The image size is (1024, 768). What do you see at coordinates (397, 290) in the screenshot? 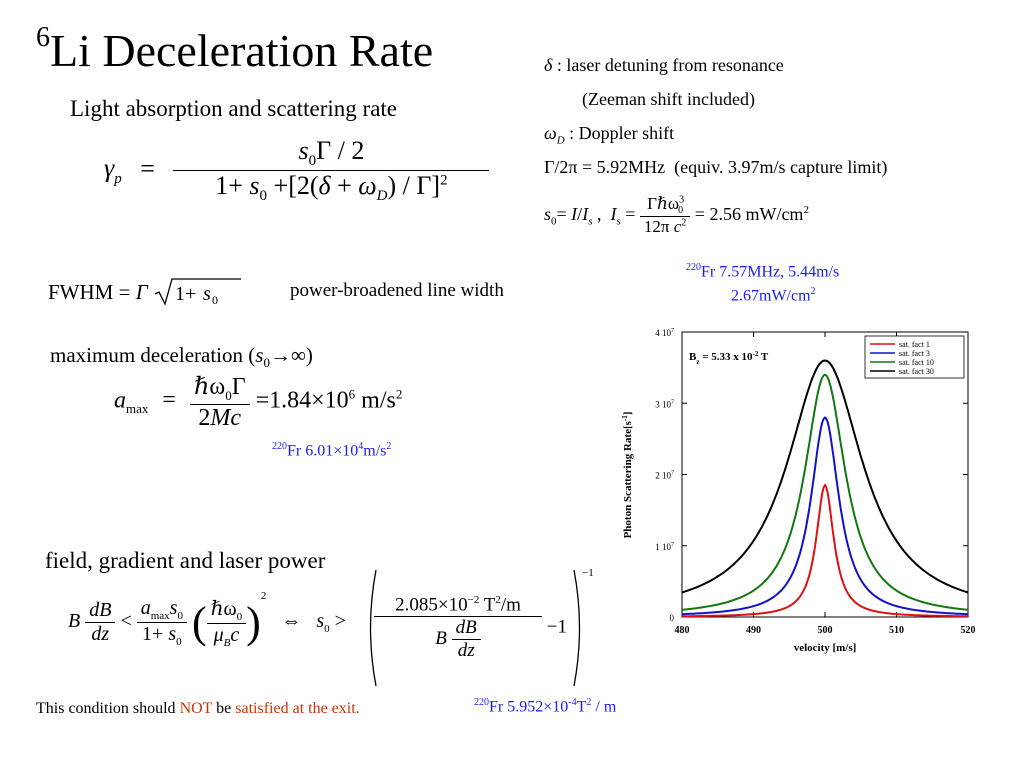
I see `fwhm-note: power-broadened line width` at bounding box center [397, 290].